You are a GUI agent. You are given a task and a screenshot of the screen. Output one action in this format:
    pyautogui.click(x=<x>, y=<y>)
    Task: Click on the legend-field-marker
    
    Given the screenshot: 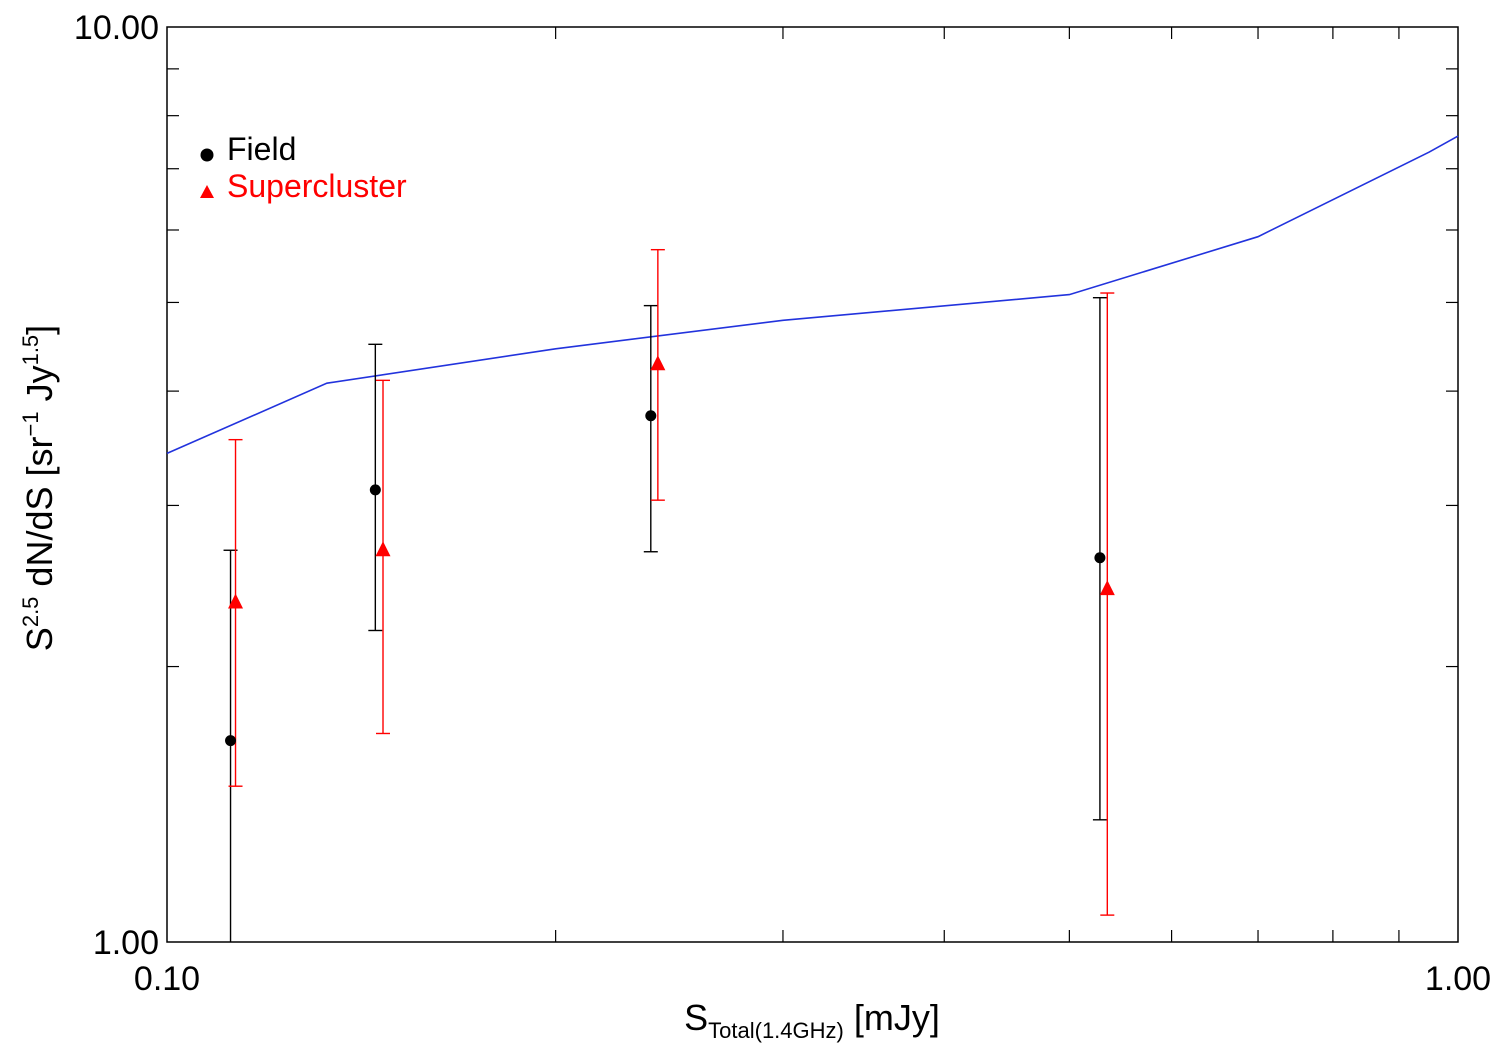 What is the action you would take?
    pyautogui.click(x=207, y=155)
    